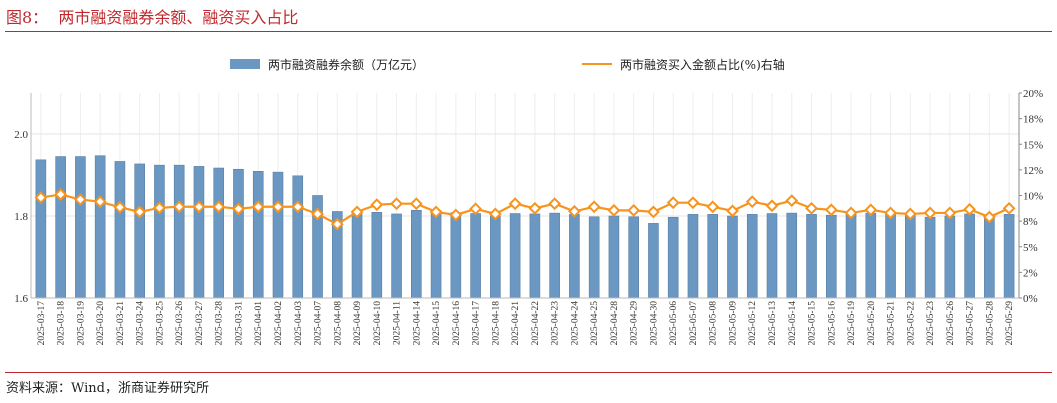  Describe the element at coordinates (990, 323) in the screenshot. I see `x-tick-label: 2025-05-28` at that location.